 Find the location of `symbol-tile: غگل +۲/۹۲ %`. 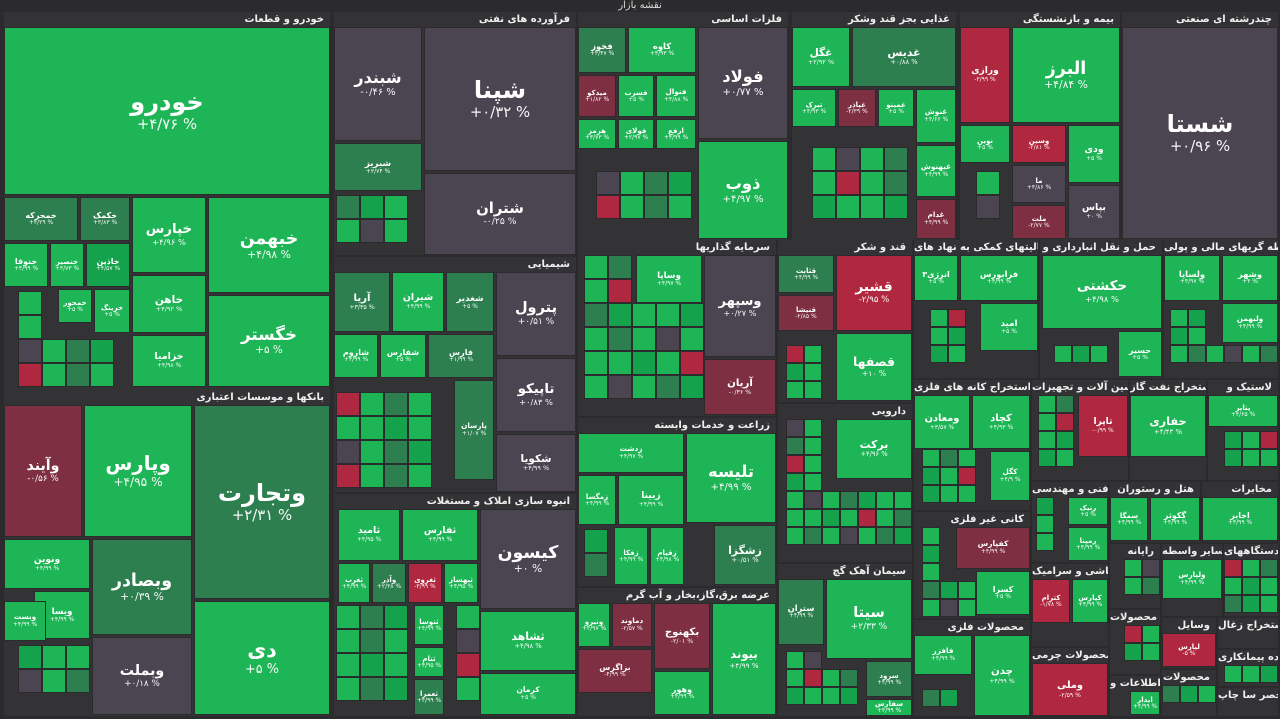

symbol-tile: غگل +۲/۹۲ % is located at coordinates (821, 57).